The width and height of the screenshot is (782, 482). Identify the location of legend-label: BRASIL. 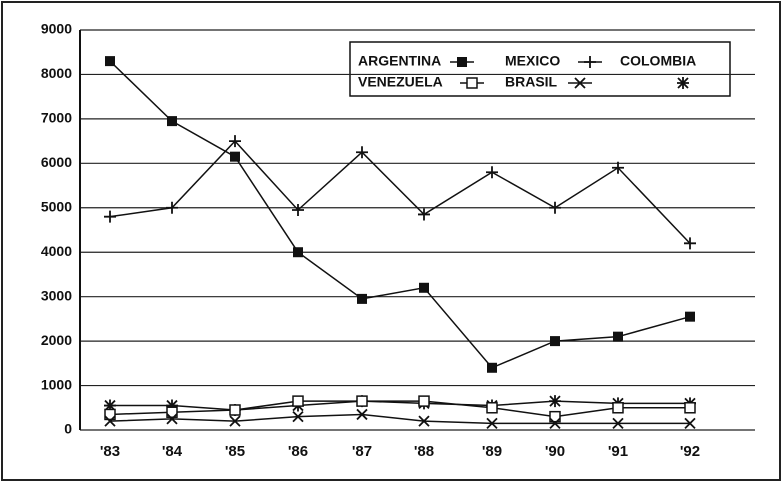
(531, 82).